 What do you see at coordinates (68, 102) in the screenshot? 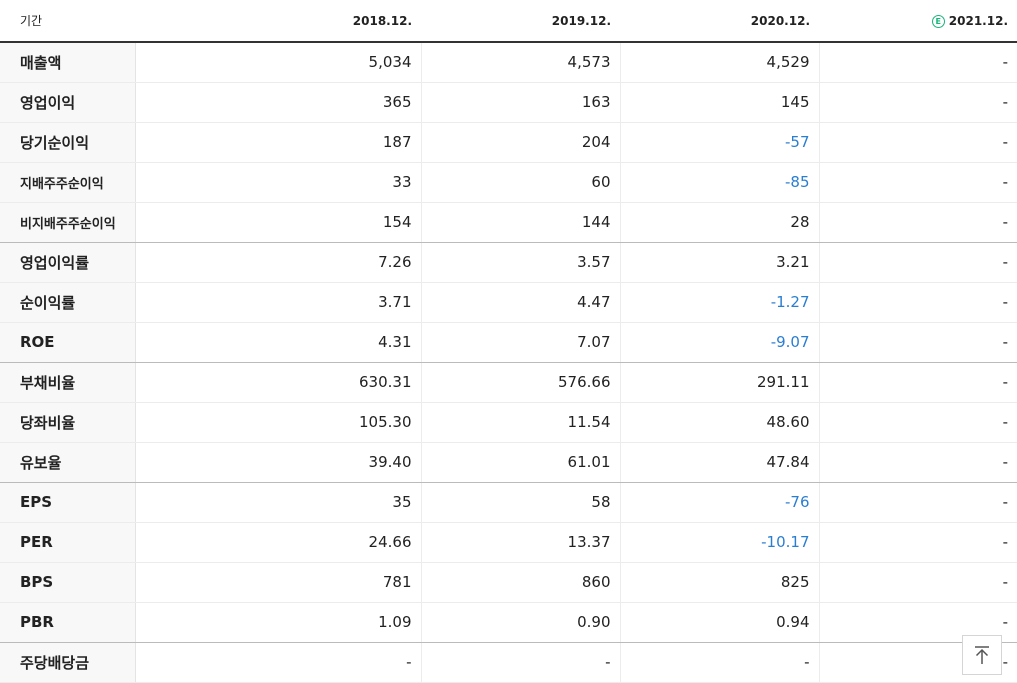
I see `row-label: 영업이익` at bounding box center [68, 102].